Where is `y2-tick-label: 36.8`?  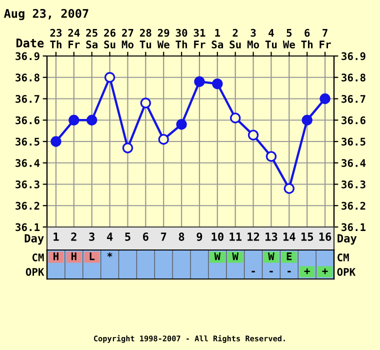 y2-tick-label: 36.8 is located at coordinates (354, 78).